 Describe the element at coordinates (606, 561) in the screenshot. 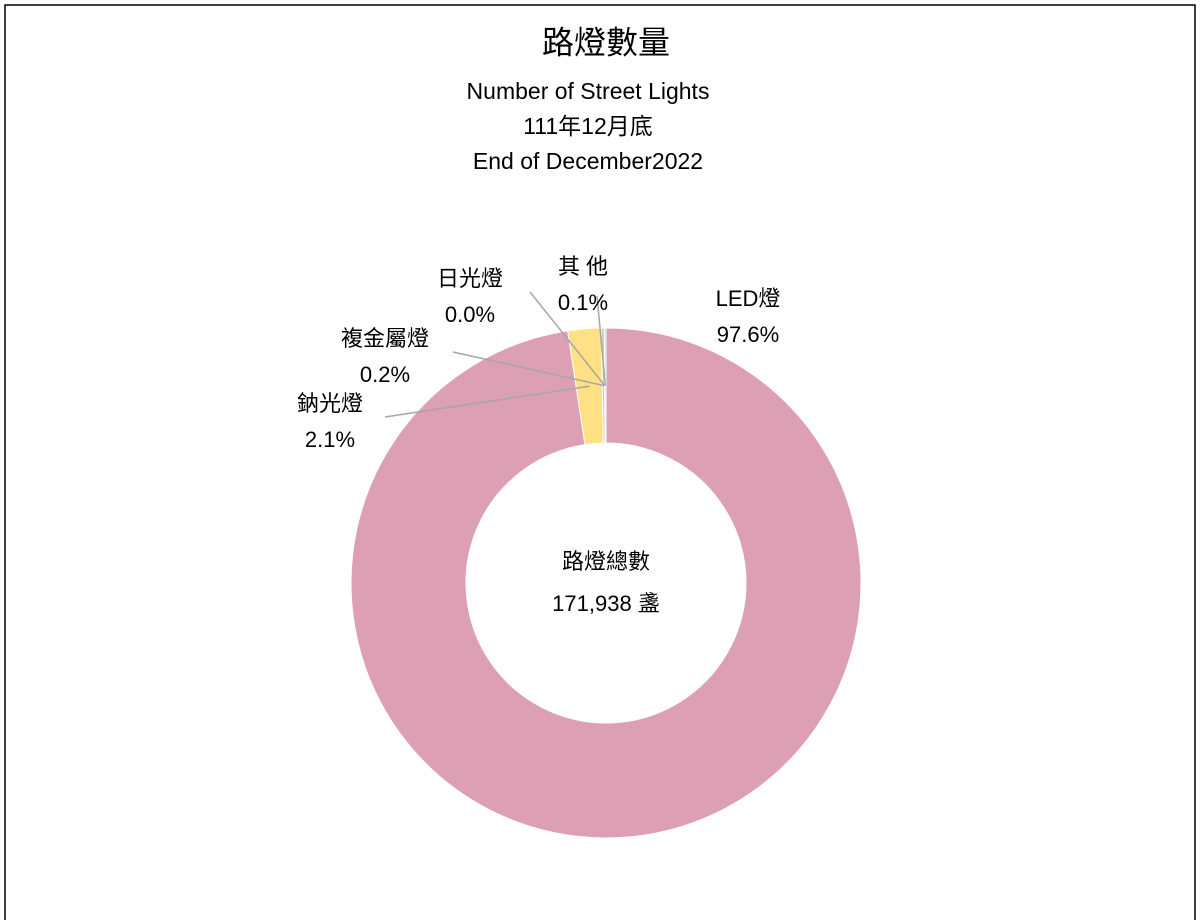

I see `center-label: 路燈總數` at that location.